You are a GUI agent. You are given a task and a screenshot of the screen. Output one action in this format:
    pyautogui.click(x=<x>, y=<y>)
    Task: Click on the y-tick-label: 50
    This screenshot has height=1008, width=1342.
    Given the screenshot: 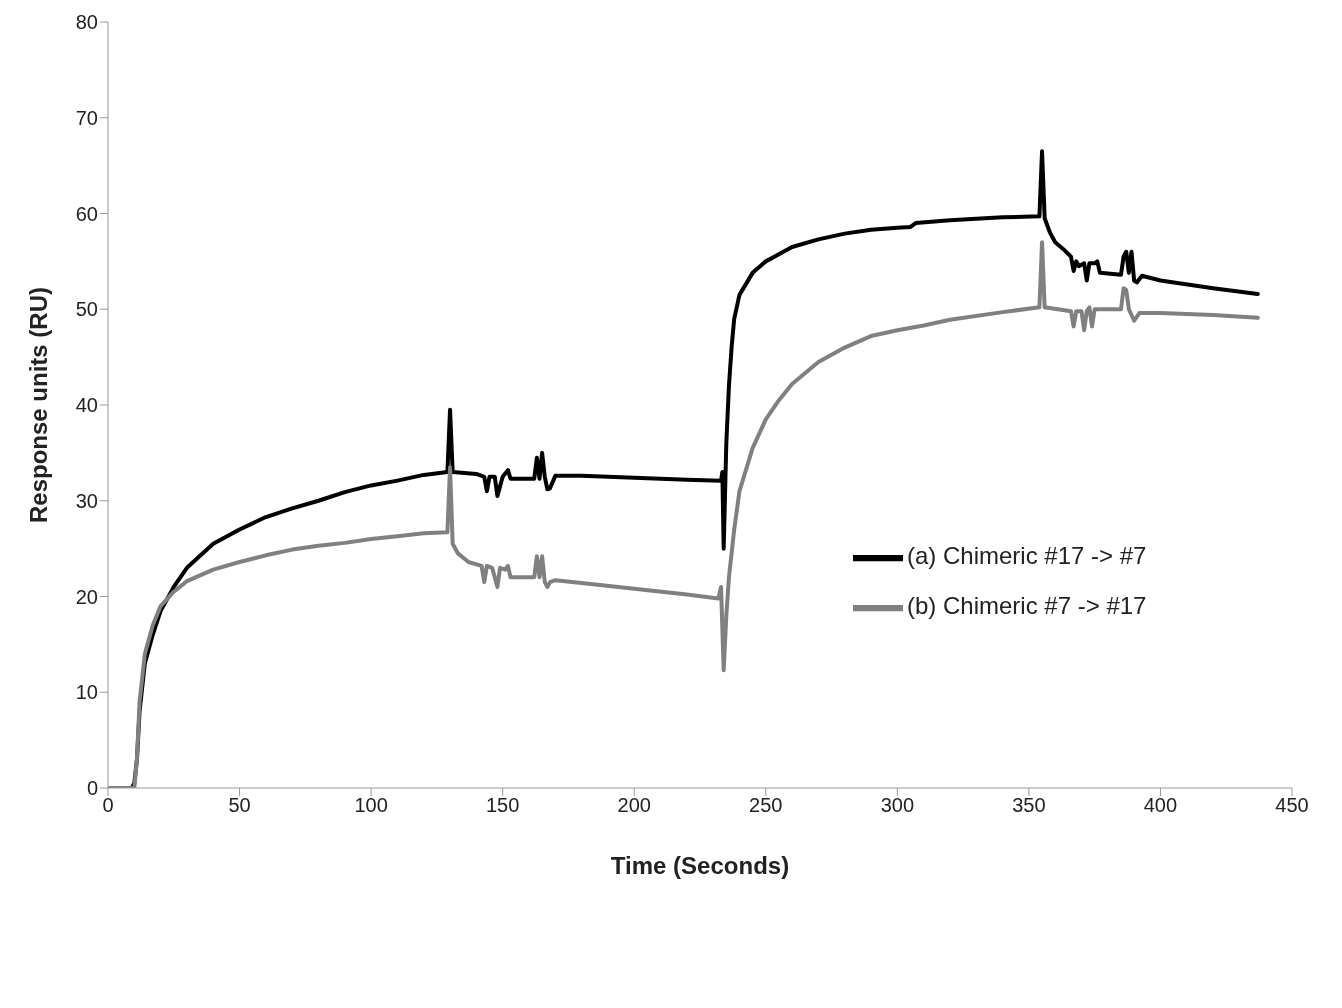 What is the action you would take?
    pyautogui.click(x=86, y=309)
    